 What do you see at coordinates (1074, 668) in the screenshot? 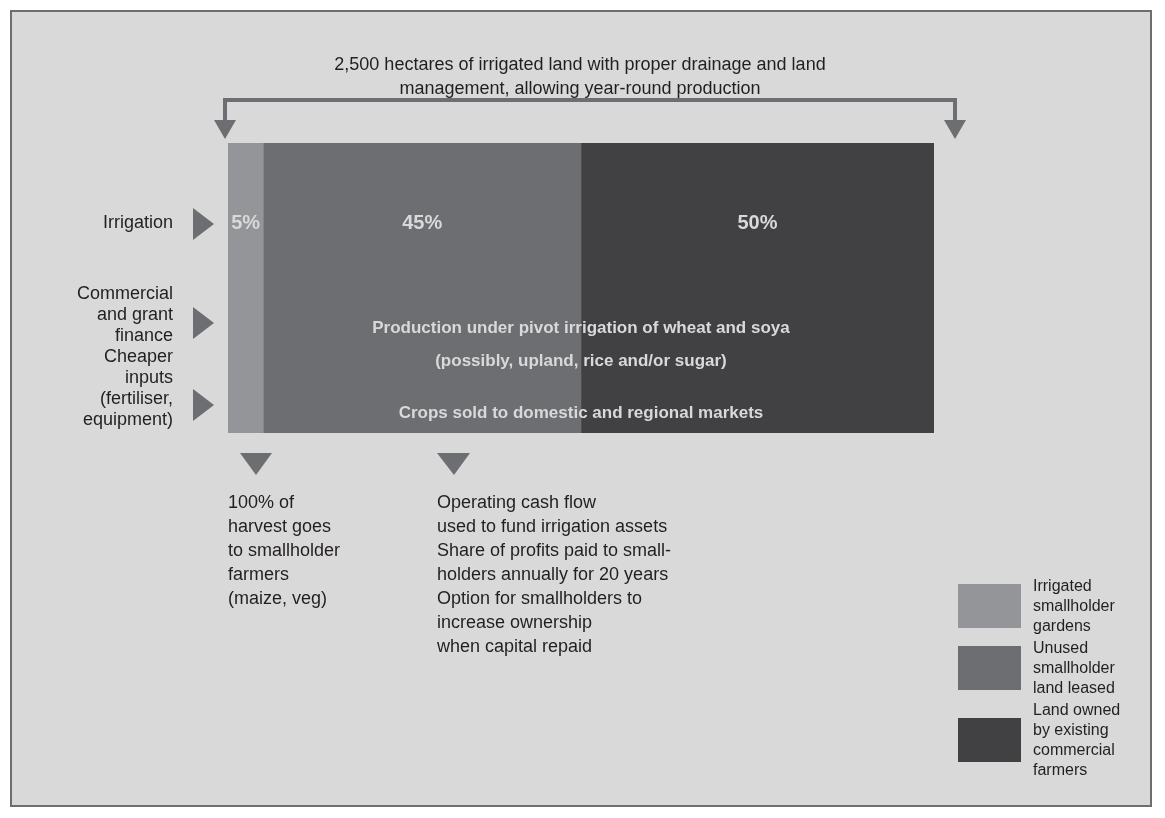
I see `text: Unused smallholder land leased` at bounding box center [1074, 668].